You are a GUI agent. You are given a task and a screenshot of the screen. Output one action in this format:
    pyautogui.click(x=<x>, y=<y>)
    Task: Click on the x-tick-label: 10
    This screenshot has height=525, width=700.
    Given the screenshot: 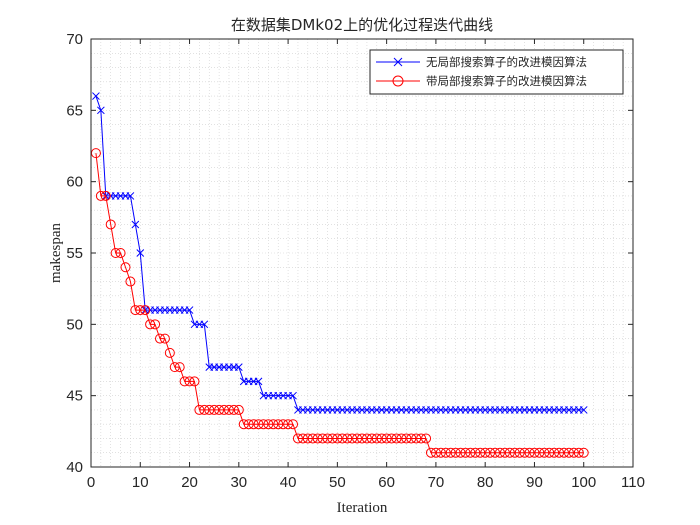 What is the action you would take?
    pyautogui.click(x=140, y=482)
    